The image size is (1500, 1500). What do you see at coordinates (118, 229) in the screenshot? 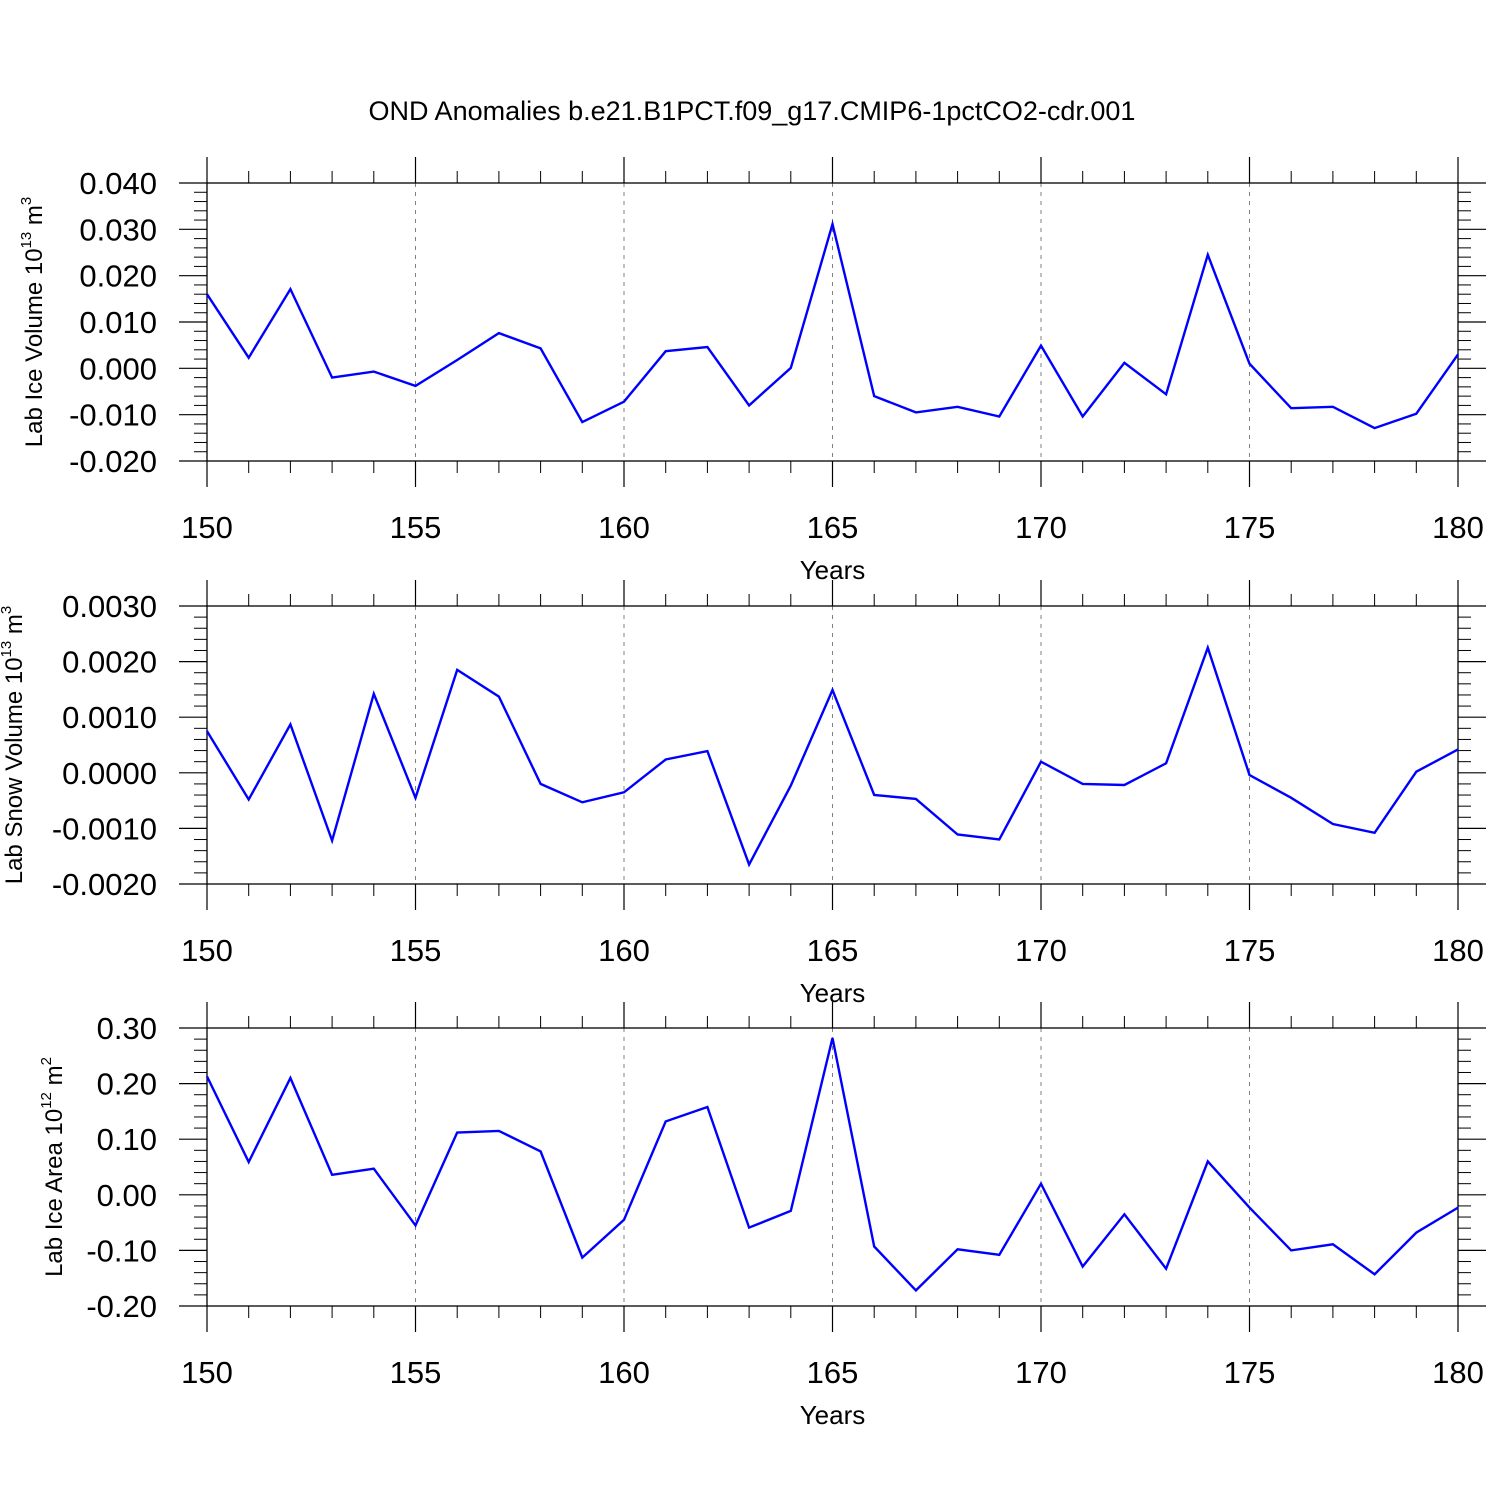
I see `y-tick-label: 0.030` at bounding box center [118, 229].